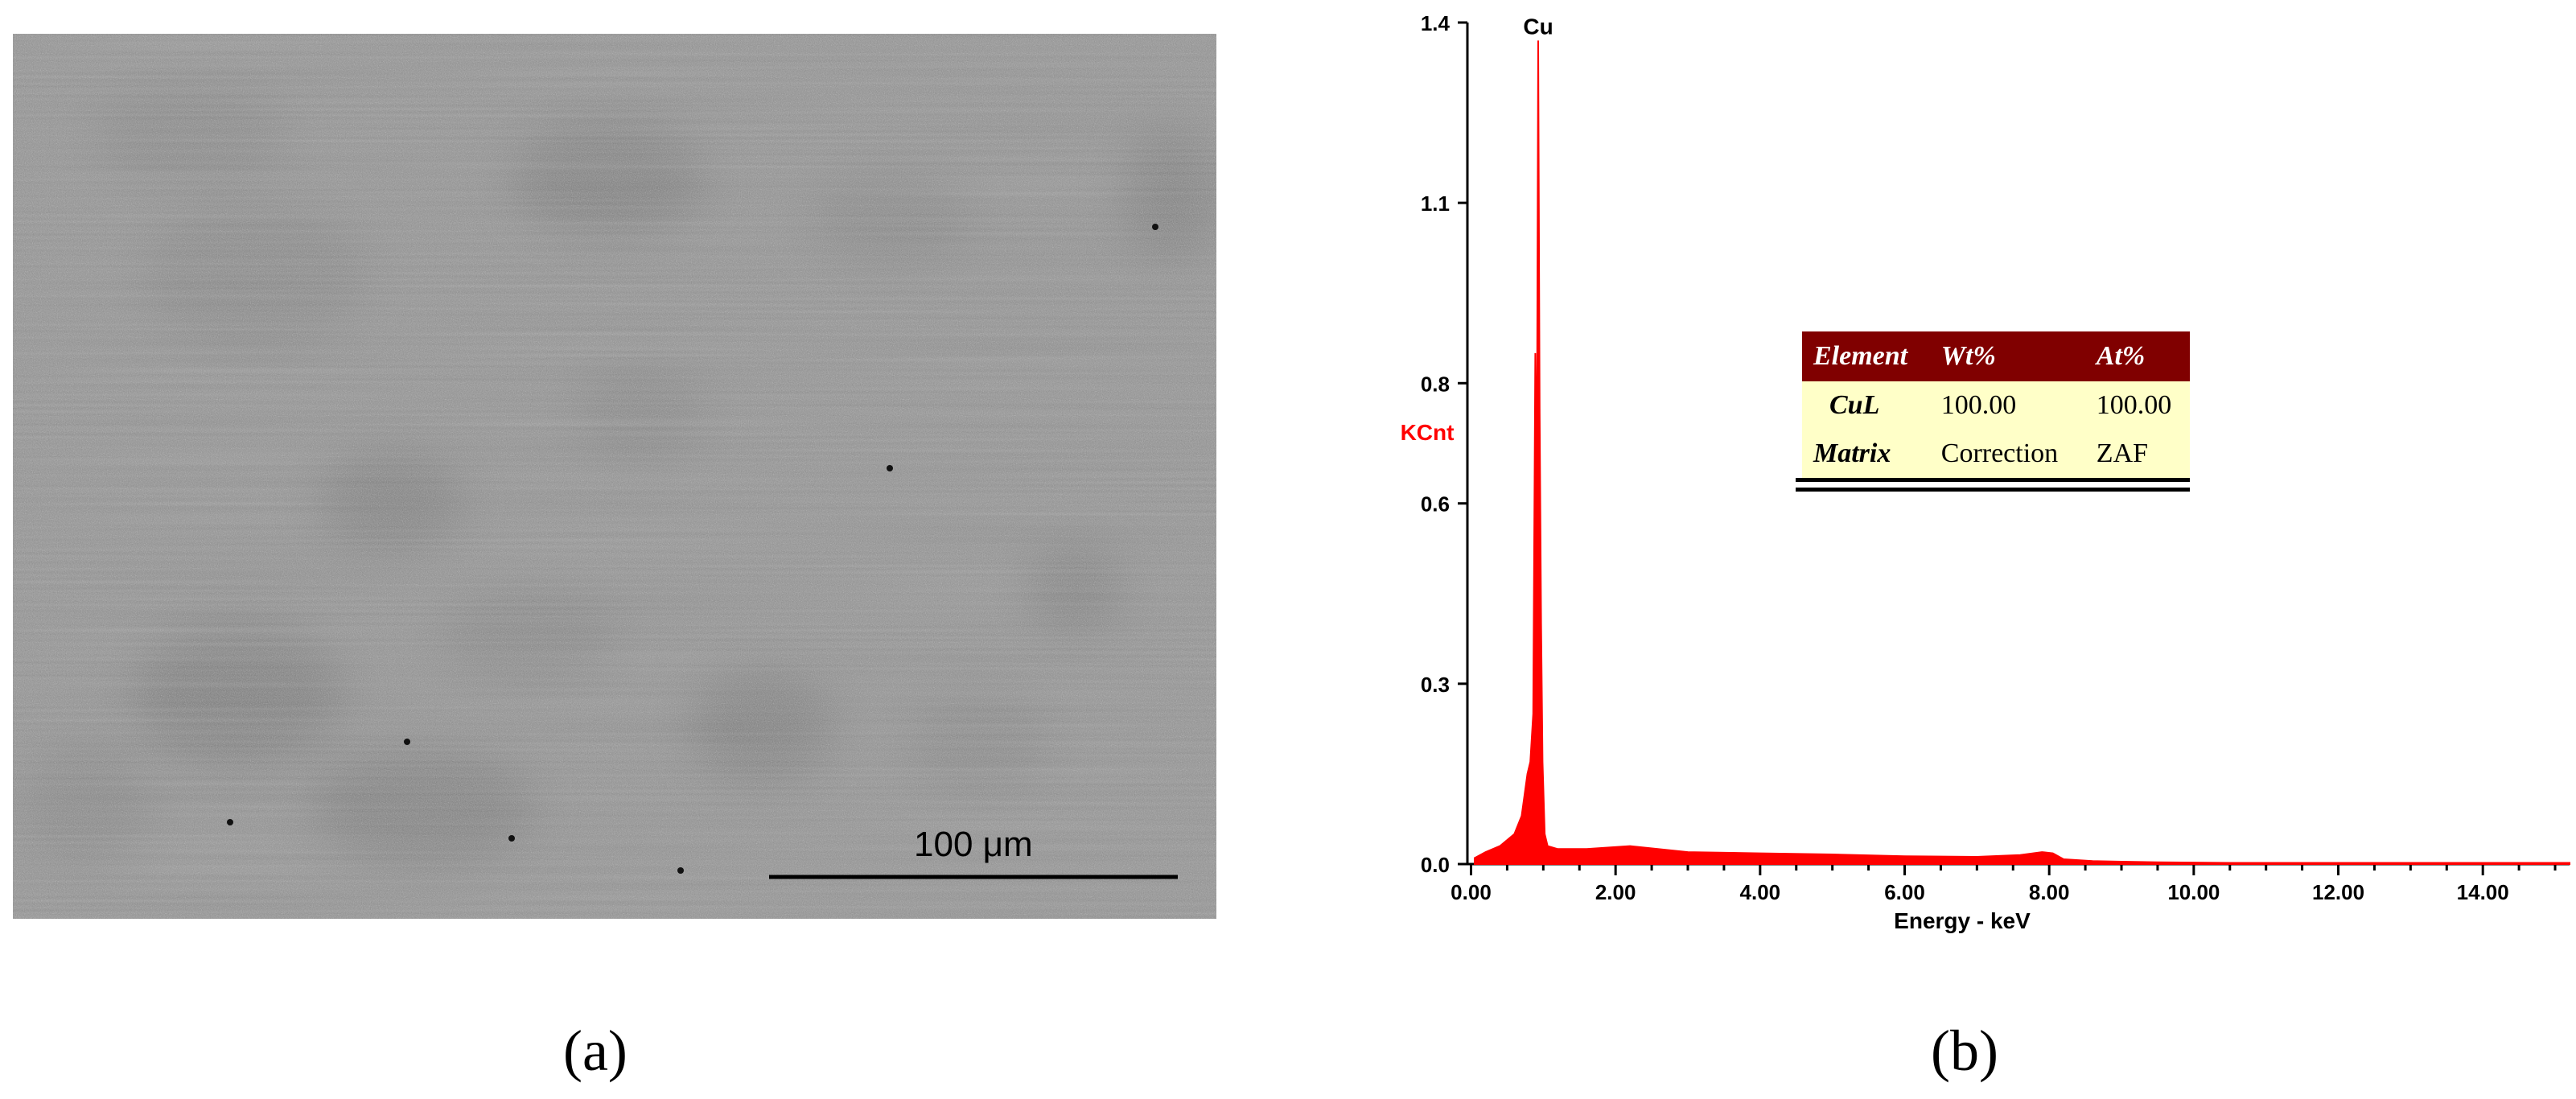  Describe the element at coordinates (1538, 26) in the screenshot. I see `peak-annotation: Cu` at that location.